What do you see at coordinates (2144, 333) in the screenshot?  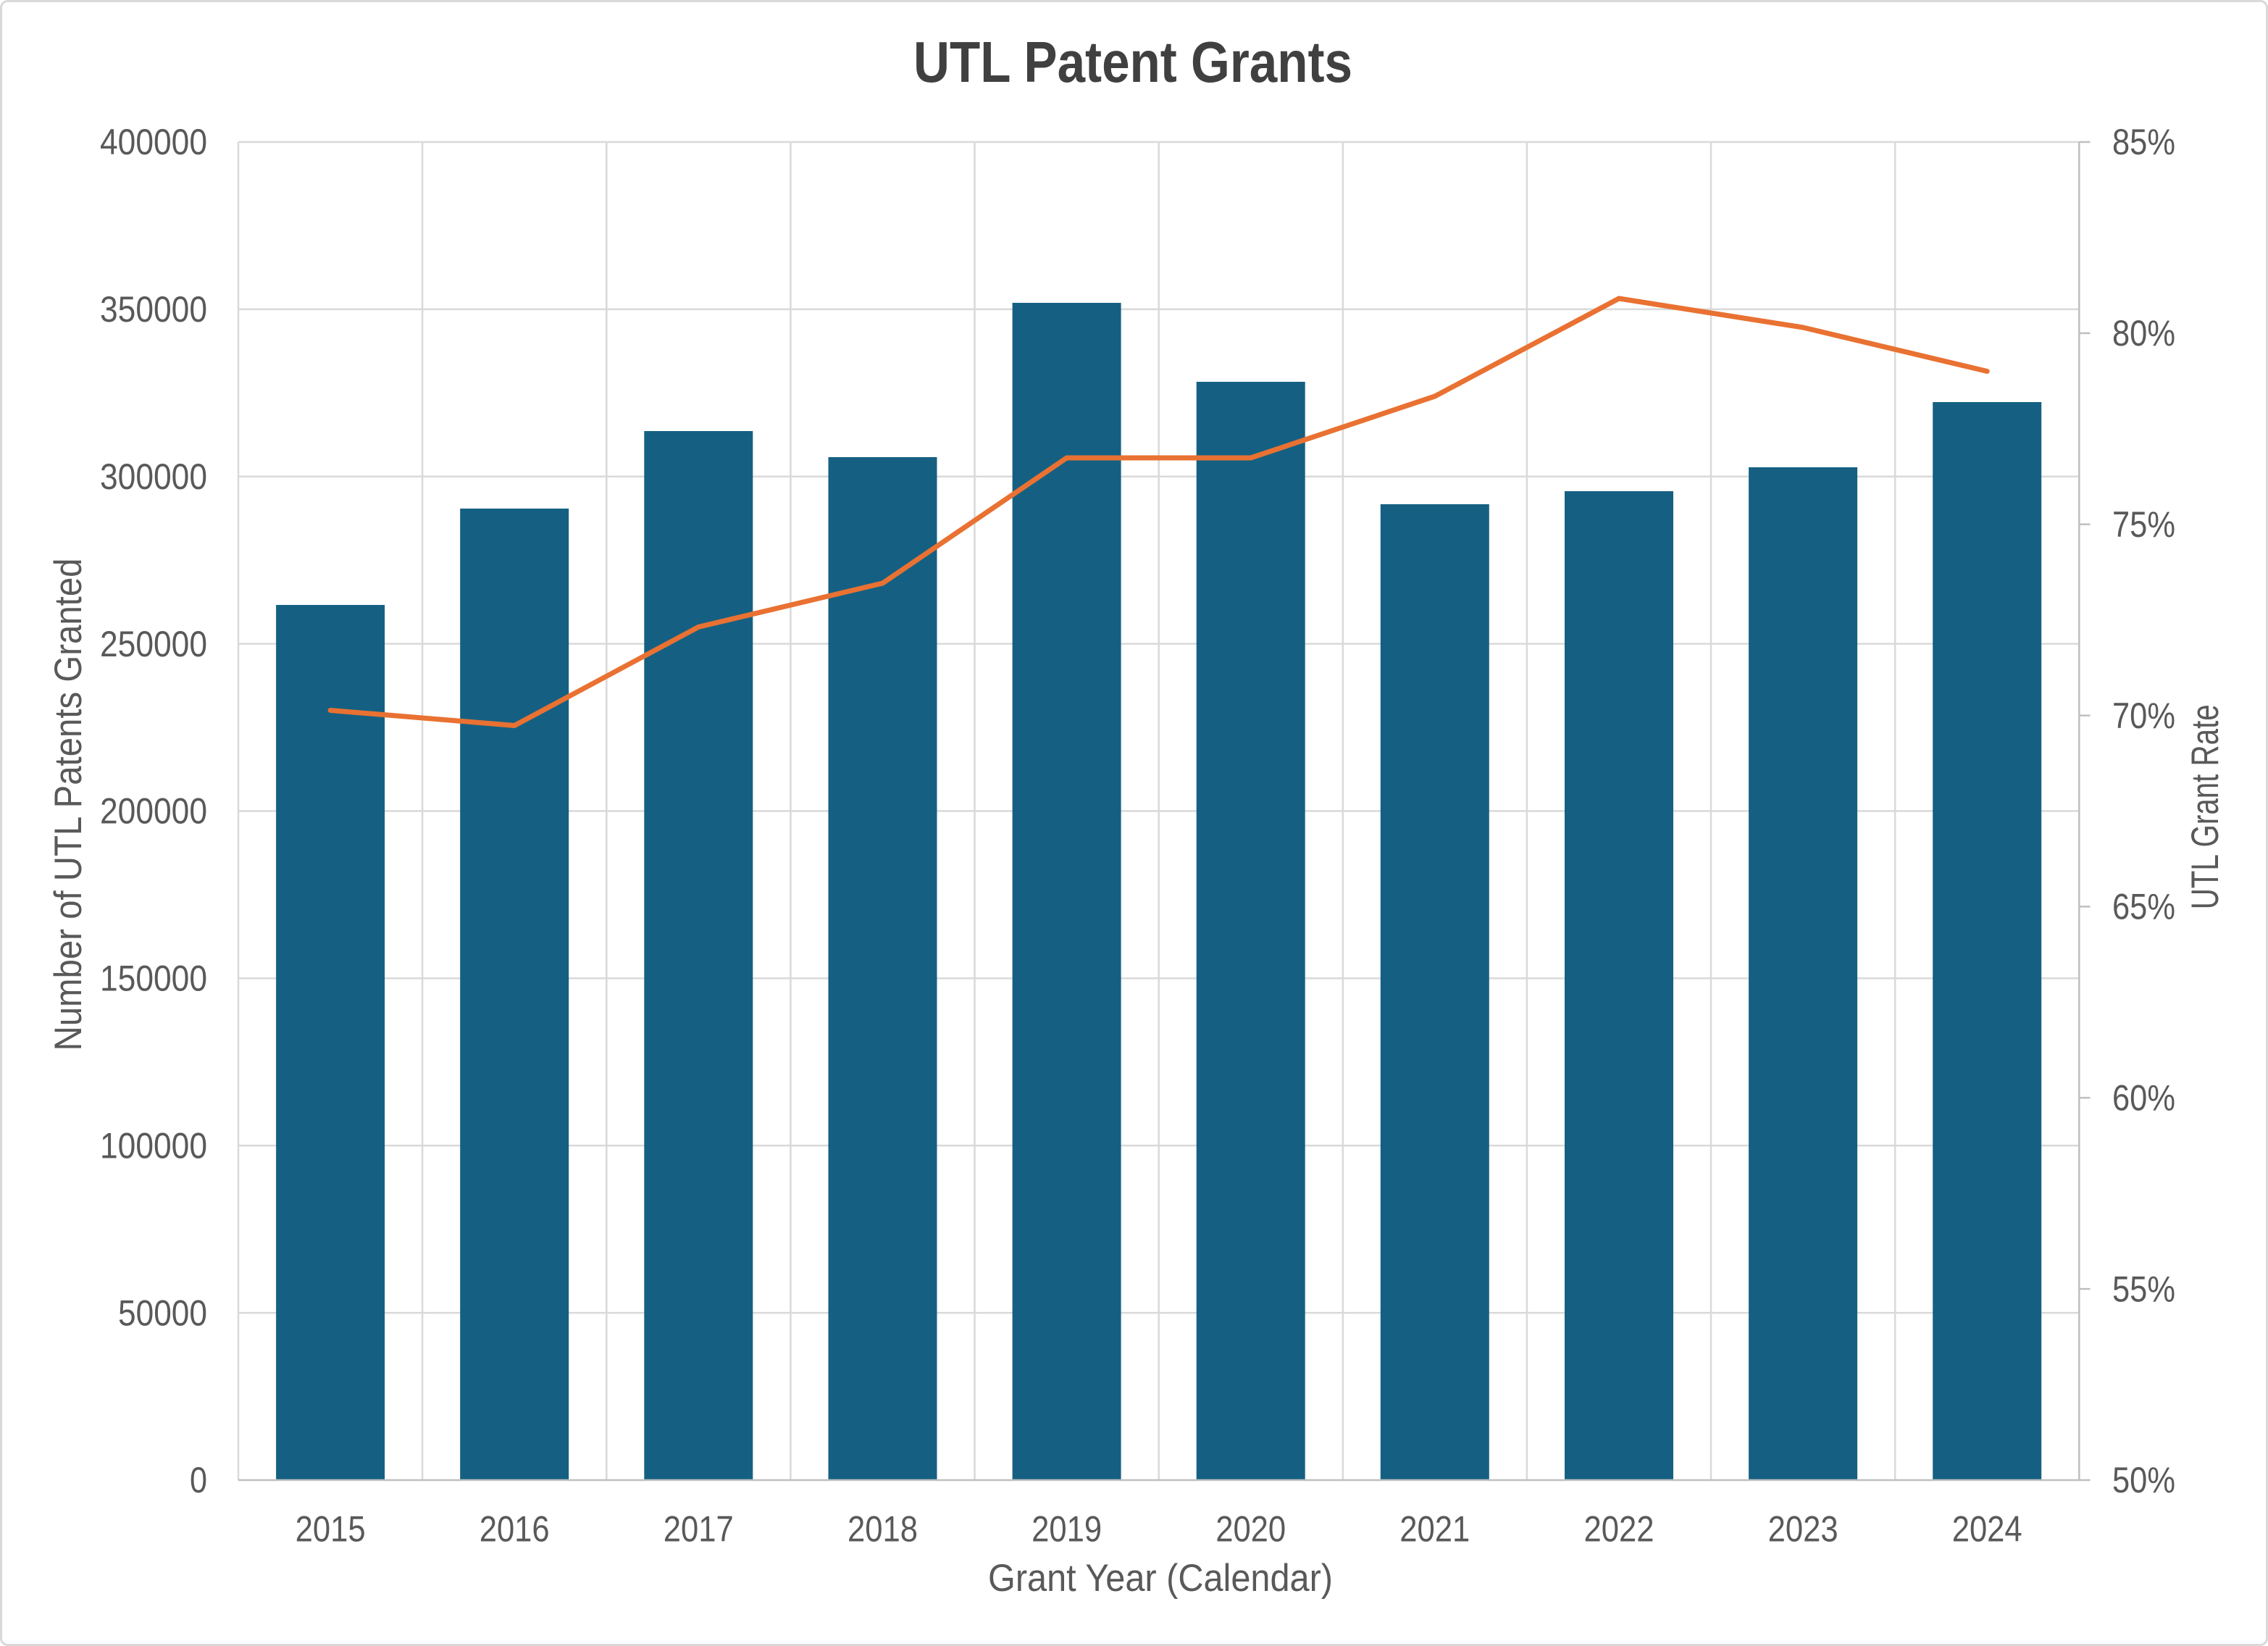 I see `svg-text: 80%` at bounding box center [2144, 333].